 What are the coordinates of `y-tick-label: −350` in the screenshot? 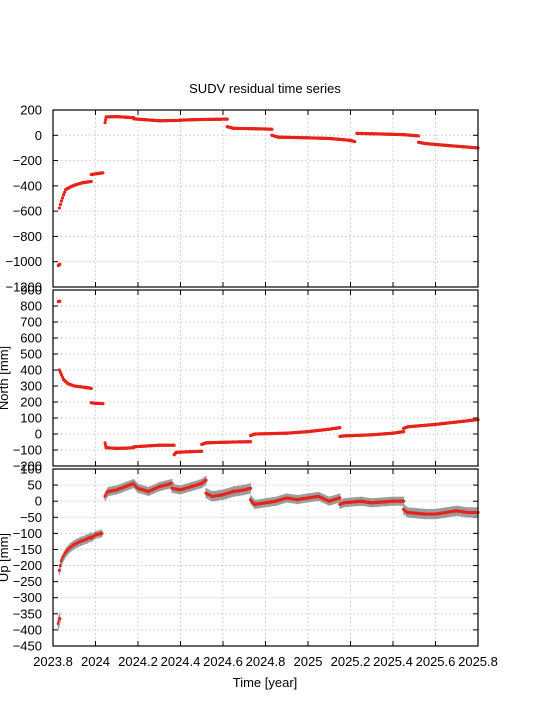 It's located at (27, 613).